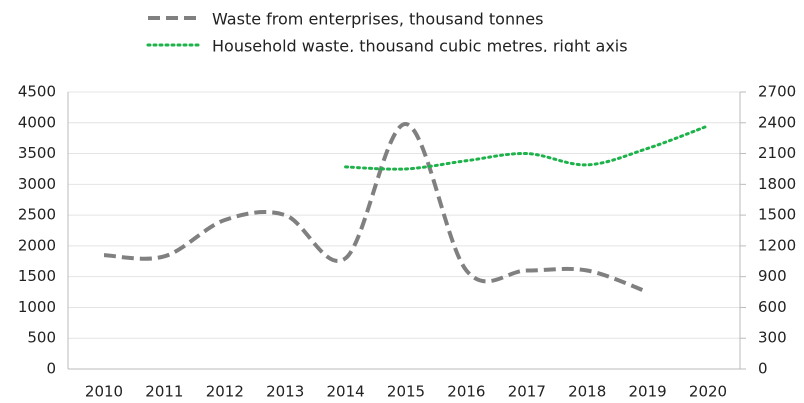  Describe the element at coordinates (406, 392) in the screenshot. I see `x-tick-label: 2015` at that location.